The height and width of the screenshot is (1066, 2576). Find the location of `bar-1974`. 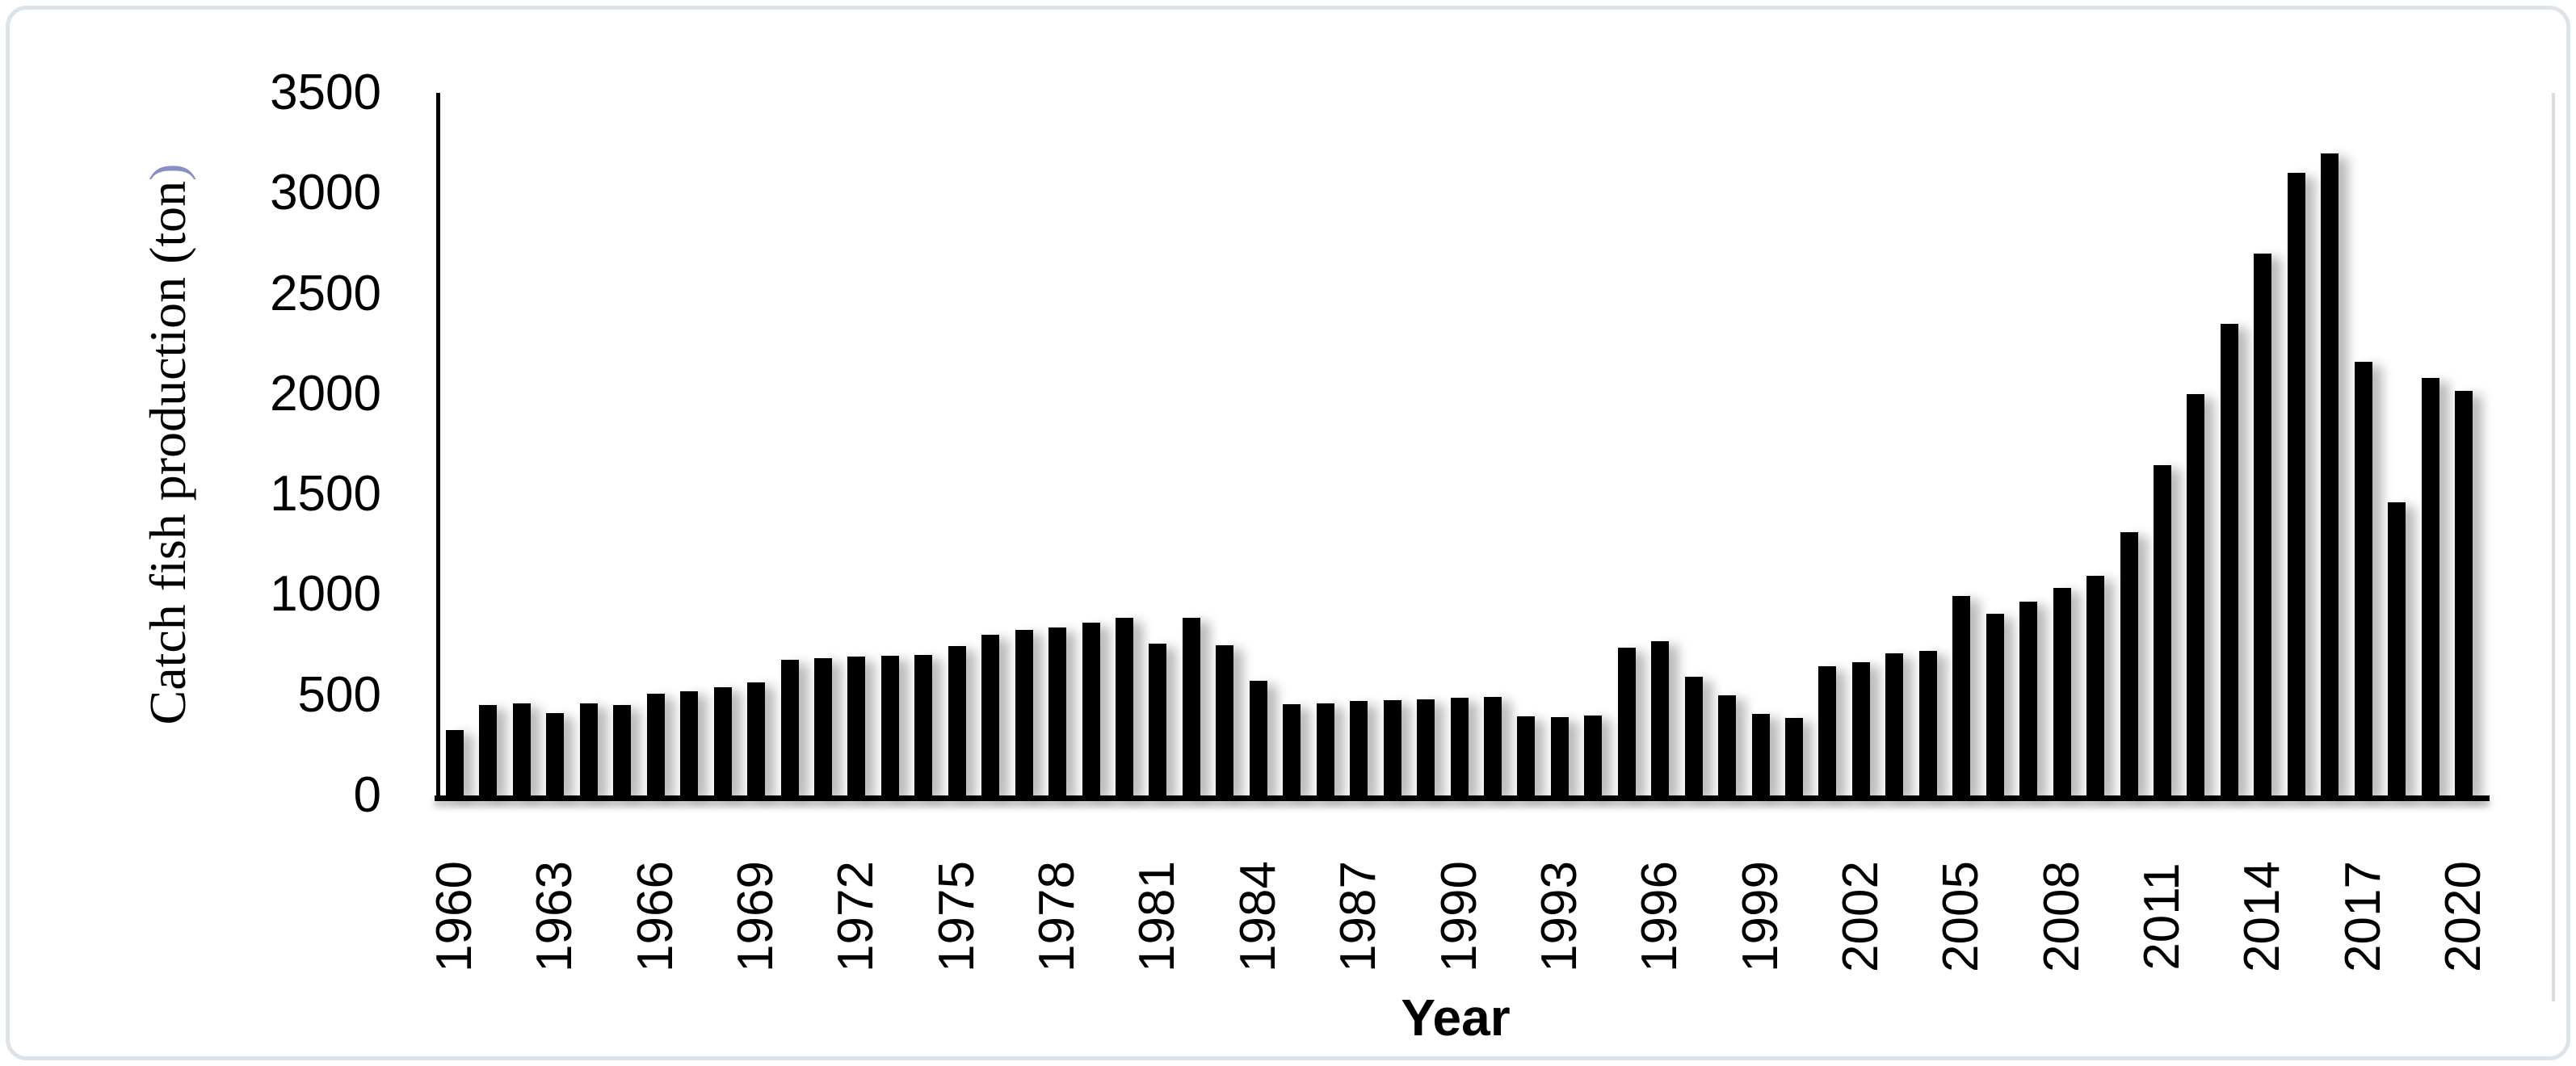

bar-1974 is located at coordinates (923, 725).